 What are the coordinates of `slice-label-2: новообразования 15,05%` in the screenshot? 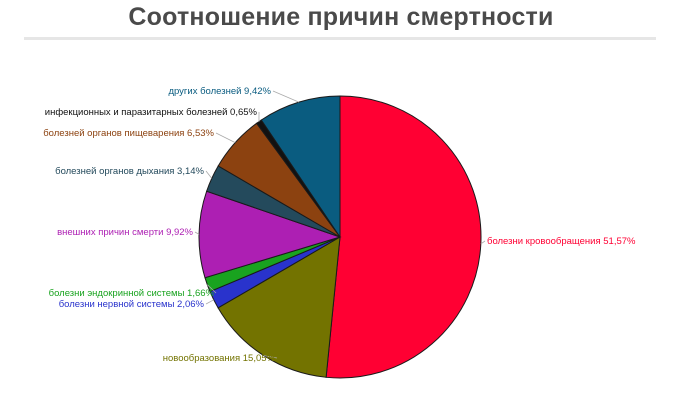 It's located at (219, 358).